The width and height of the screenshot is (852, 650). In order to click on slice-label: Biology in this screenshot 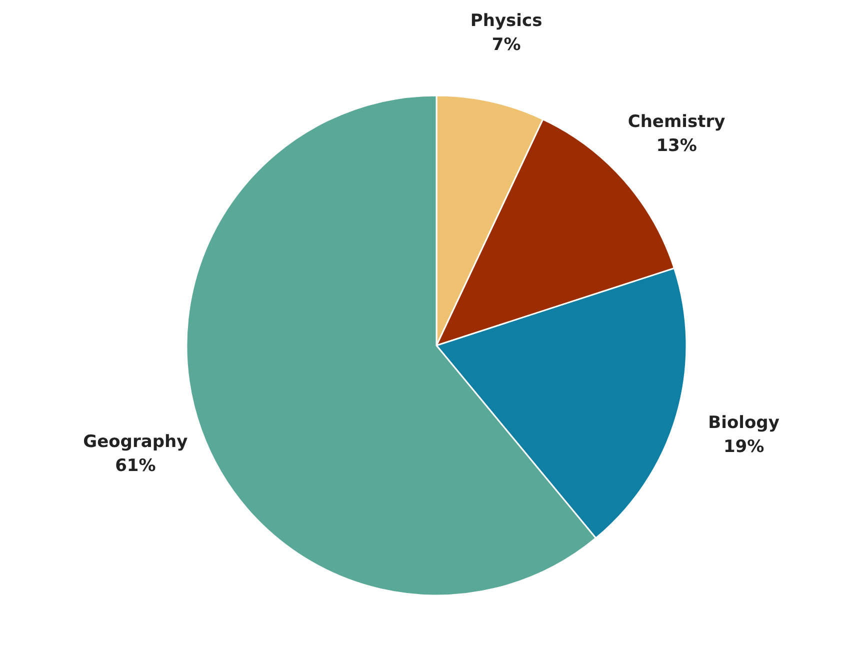, I will do `click(744, 422)`.